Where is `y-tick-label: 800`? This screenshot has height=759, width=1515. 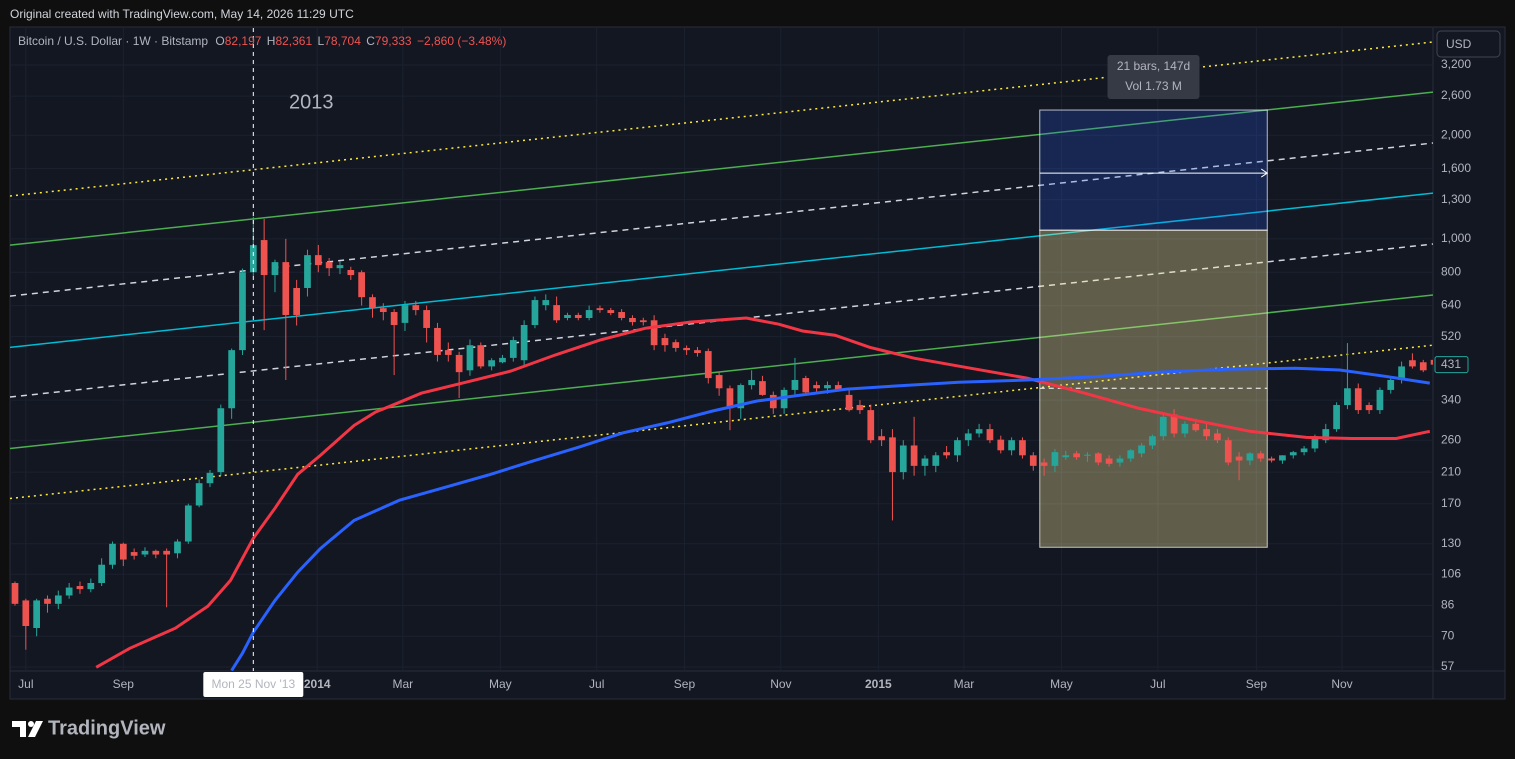
y-tick-label: 800 is located at coordinates (1451, 271).